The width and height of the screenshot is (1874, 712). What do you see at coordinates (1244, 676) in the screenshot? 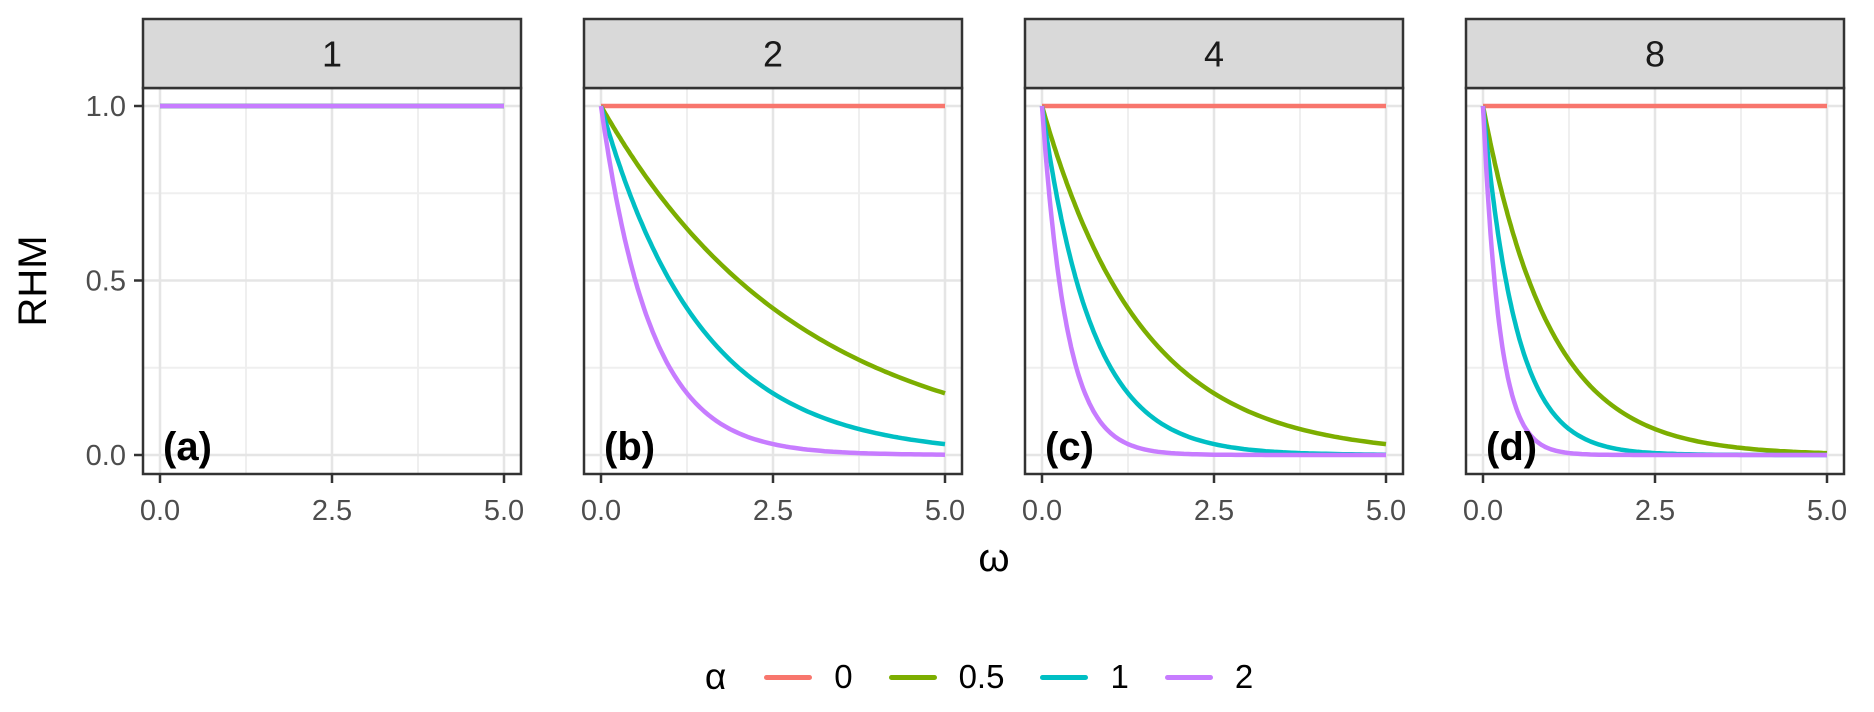
I see `legend-label: 2` at bounding box center [1244, 676].